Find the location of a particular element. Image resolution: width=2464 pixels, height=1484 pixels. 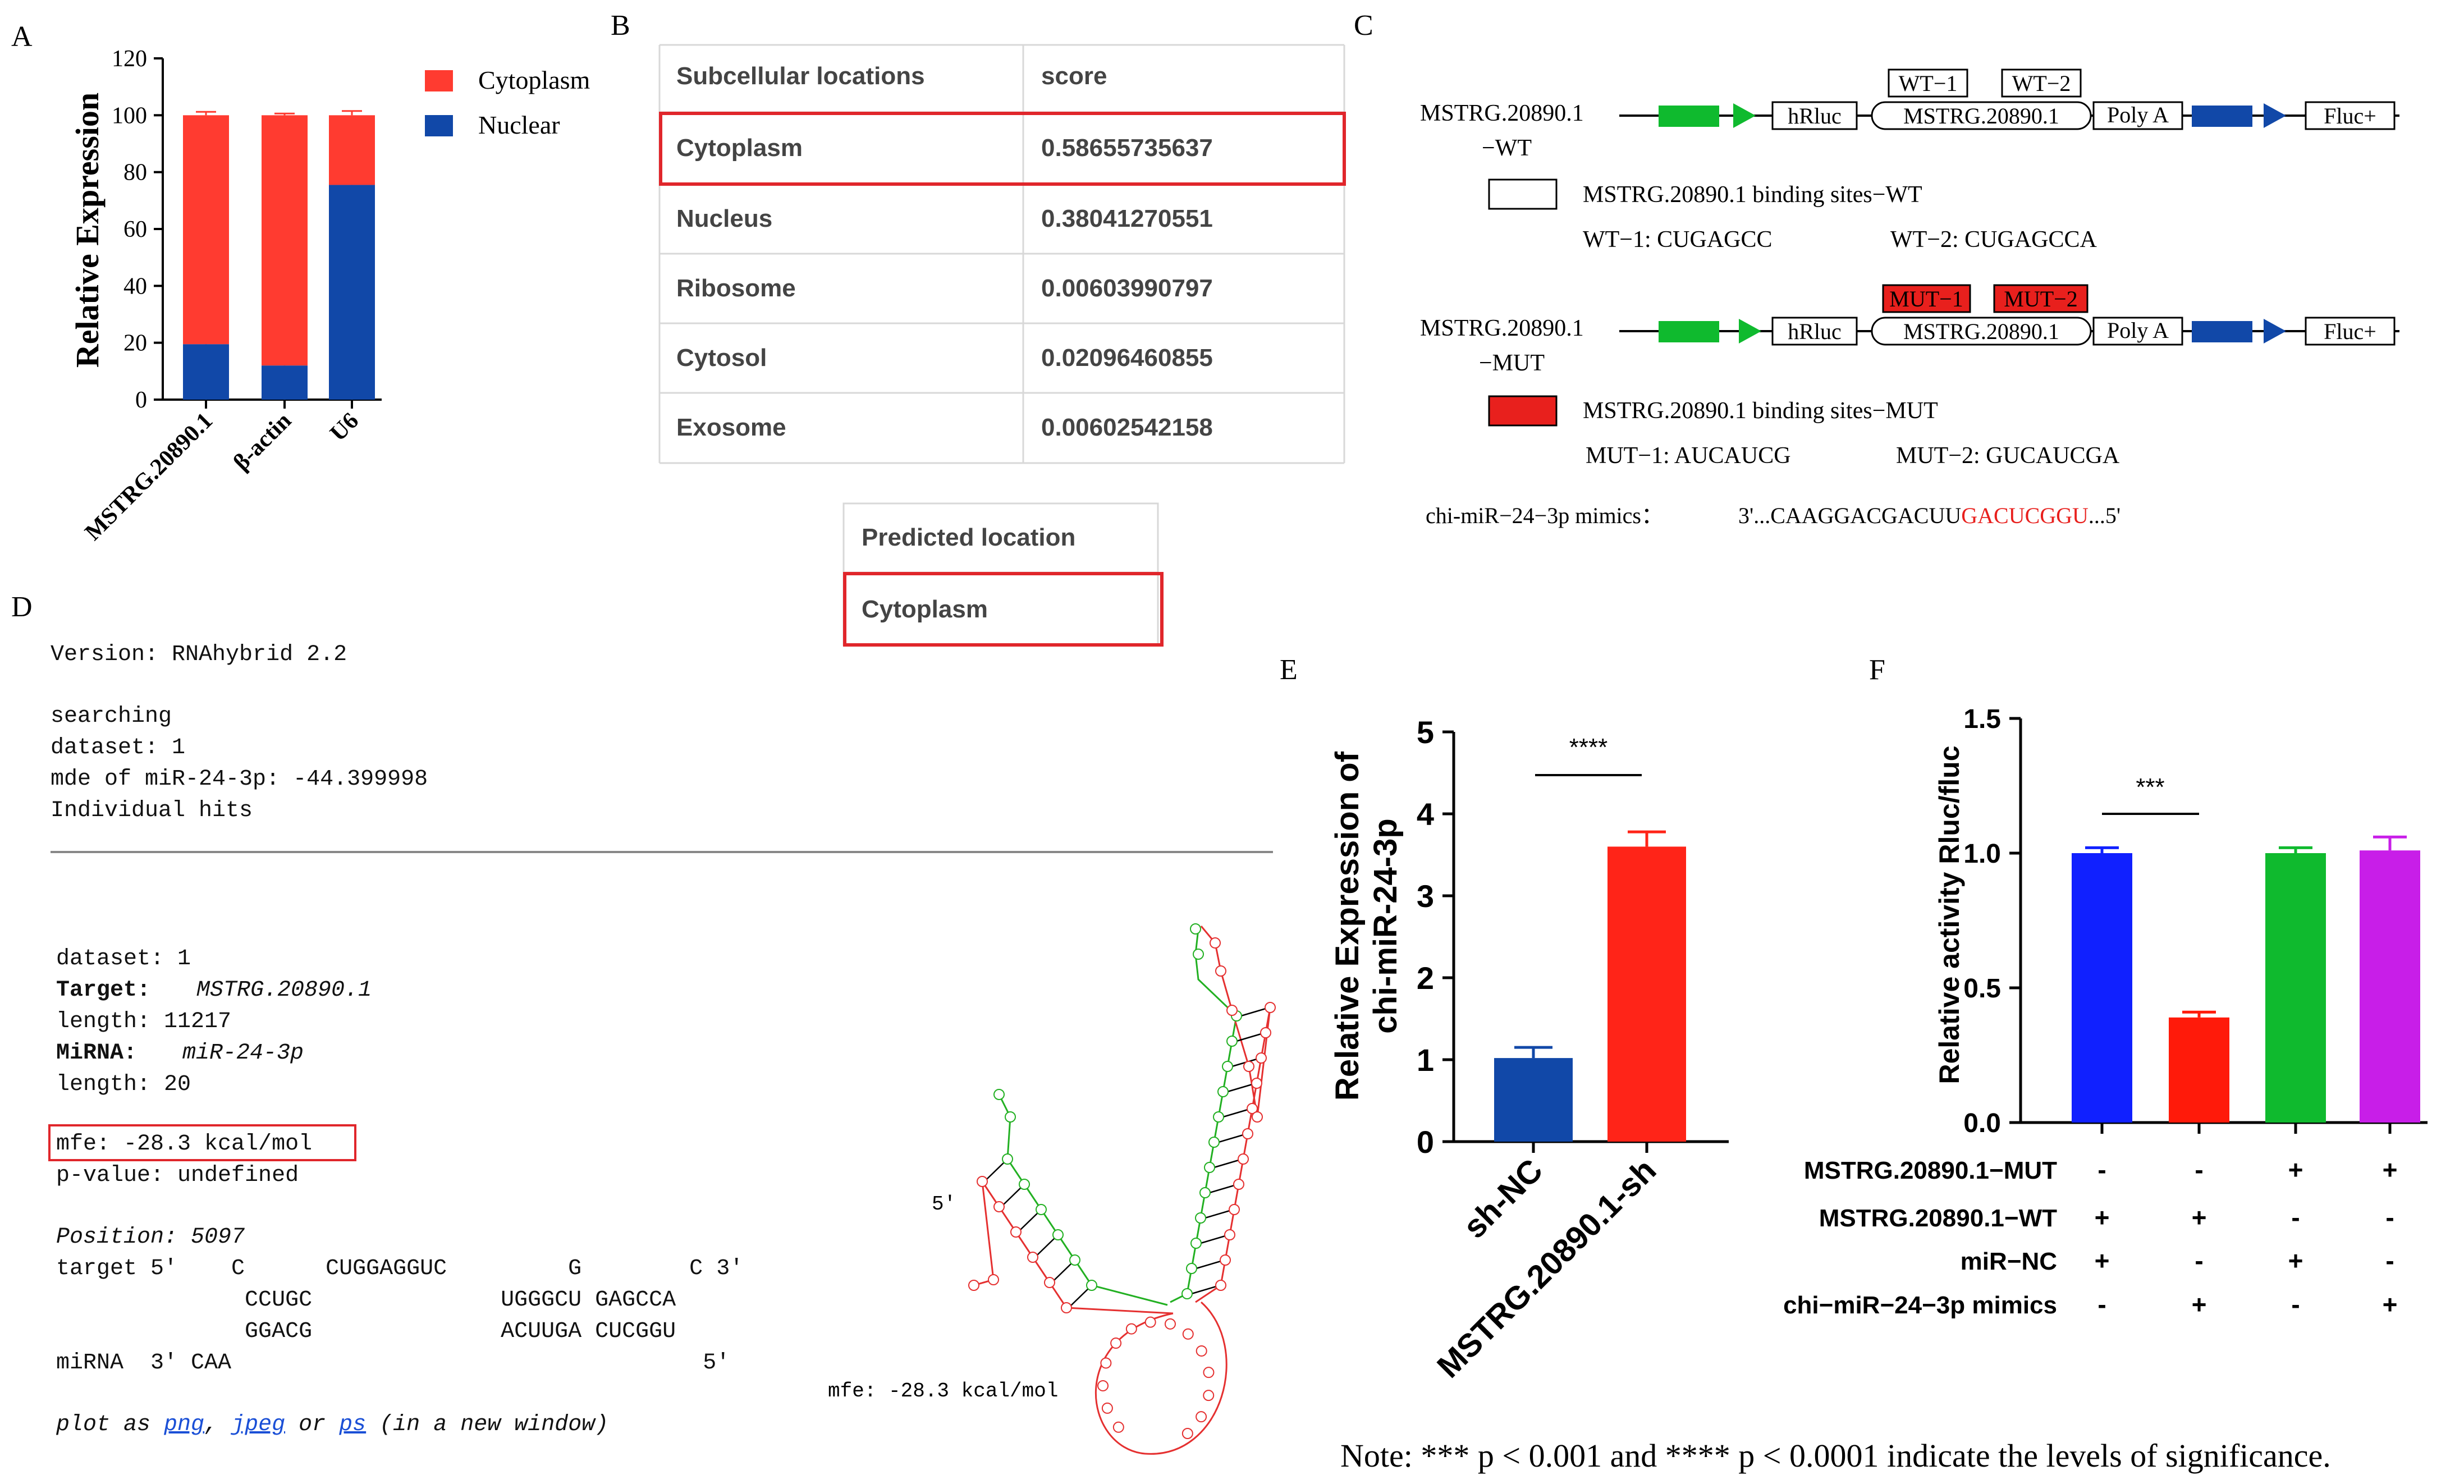

fluc-promoter-block is located at coordinates (2222, 117).